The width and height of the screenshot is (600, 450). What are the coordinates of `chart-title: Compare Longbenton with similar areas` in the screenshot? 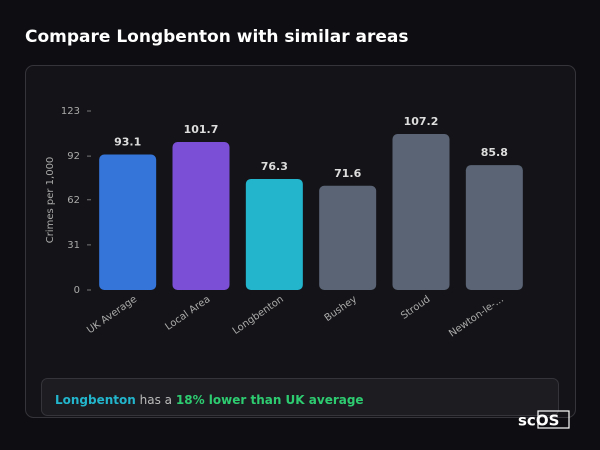 It's located at (217, 37).